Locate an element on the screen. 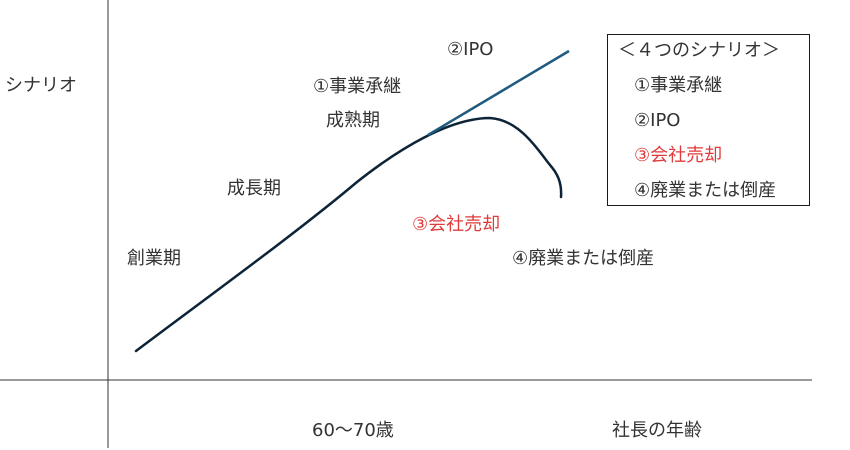  stage-founding-label: 創業期 is located at coordinates (154, 258).